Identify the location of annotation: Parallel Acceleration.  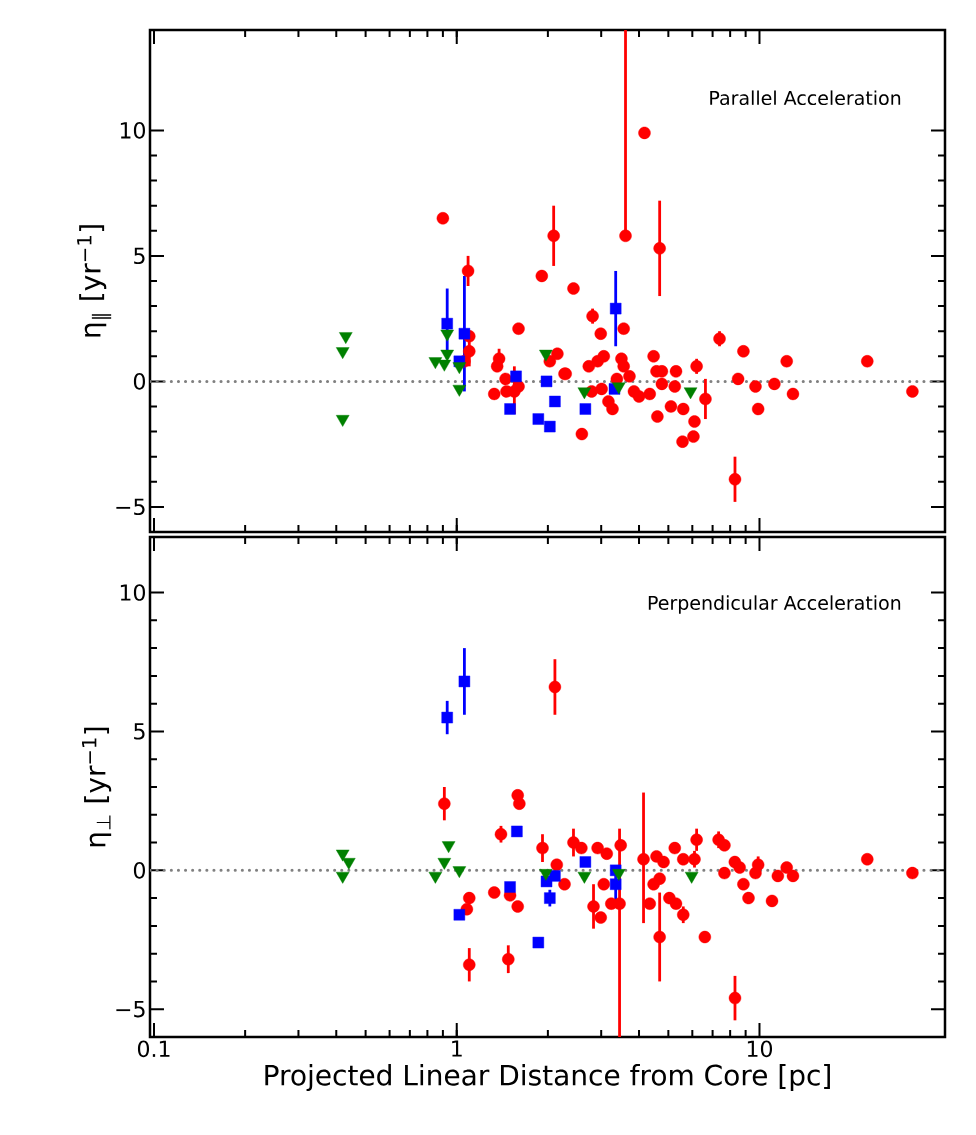
(805, 98).